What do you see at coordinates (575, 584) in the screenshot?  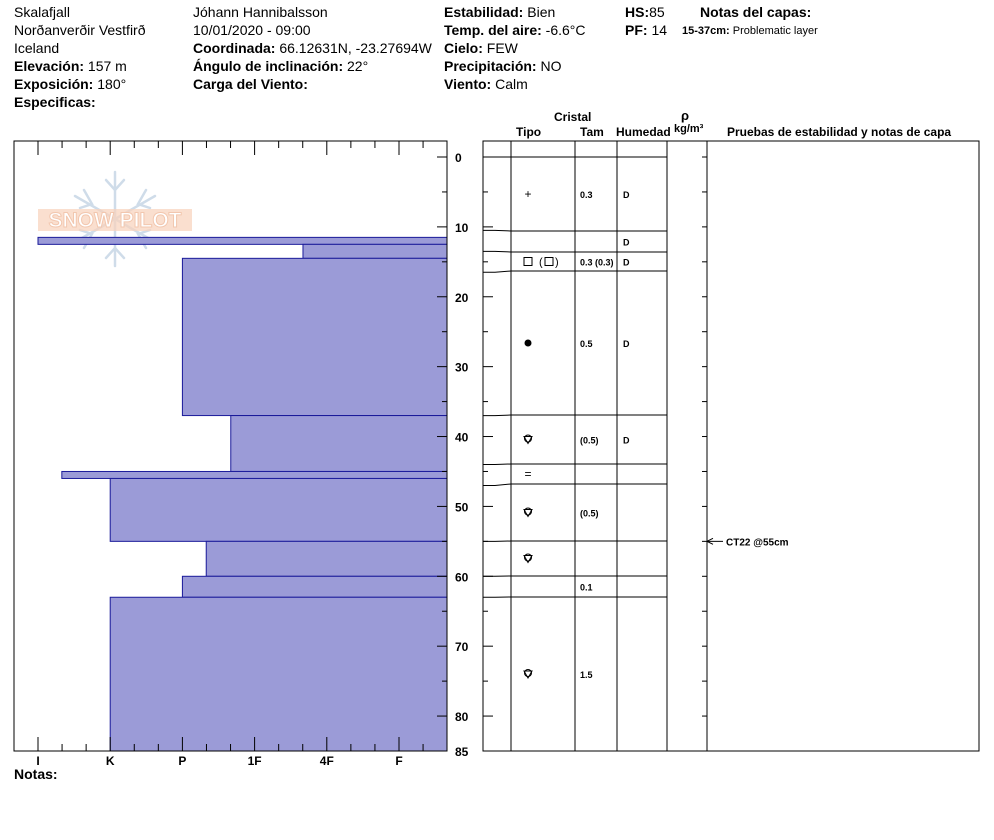 I see `layer-row: 0.1` at bounding box center [575, 584].